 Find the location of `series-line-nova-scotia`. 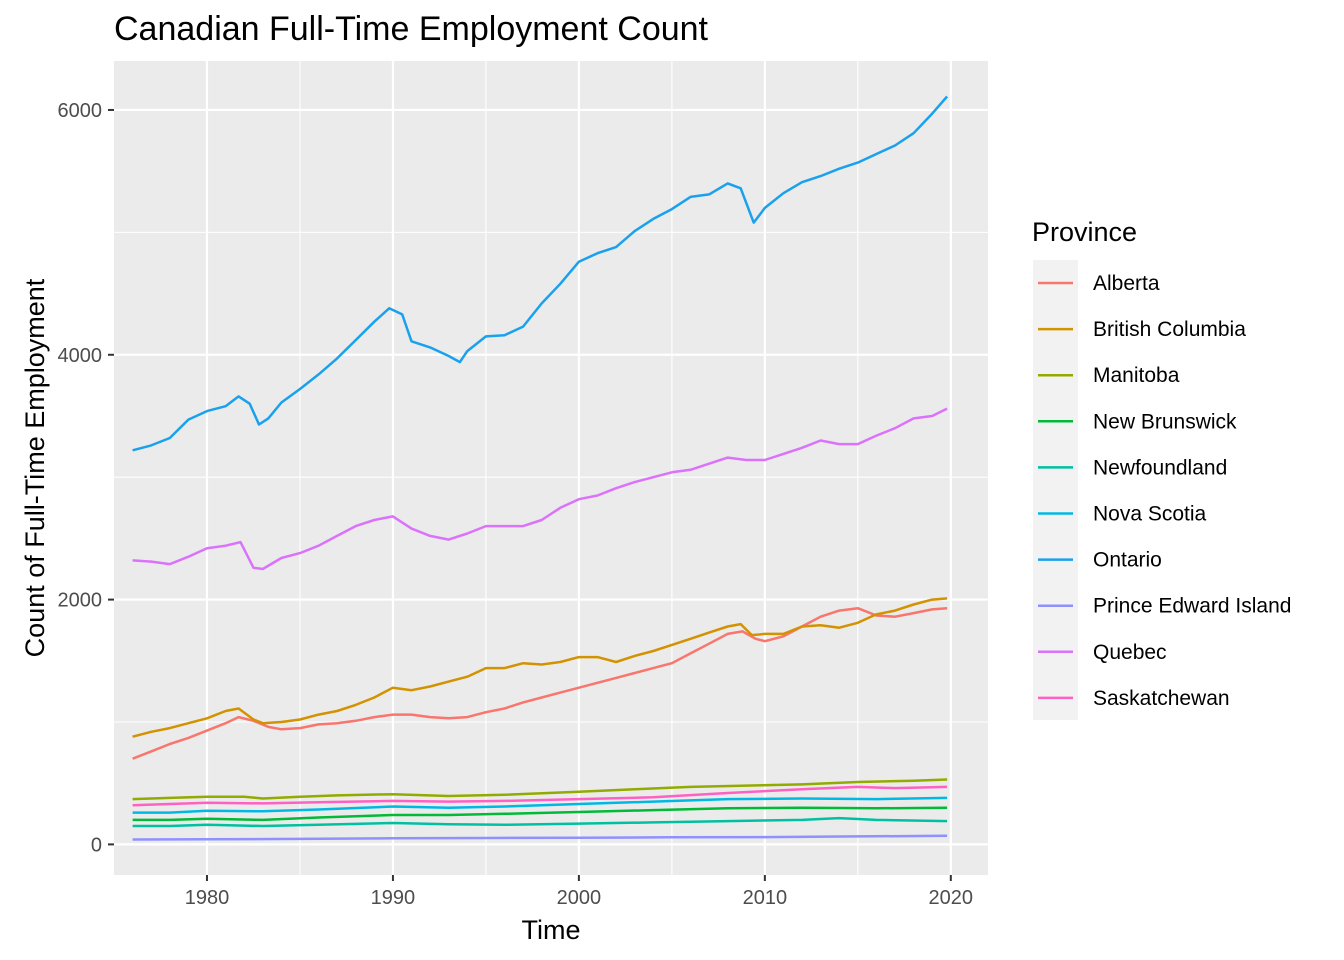

series-line-nova-scotia is located at coordinates (540, 805).